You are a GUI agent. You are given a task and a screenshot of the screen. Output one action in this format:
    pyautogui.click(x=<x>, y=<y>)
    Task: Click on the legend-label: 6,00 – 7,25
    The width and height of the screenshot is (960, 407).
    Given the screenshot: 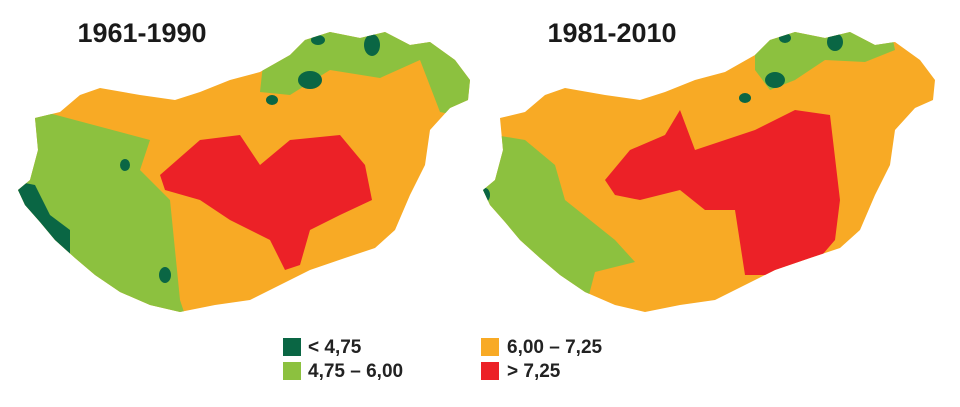 What is the action you would take?
    pyautogui.click(x=555, y=347)
    